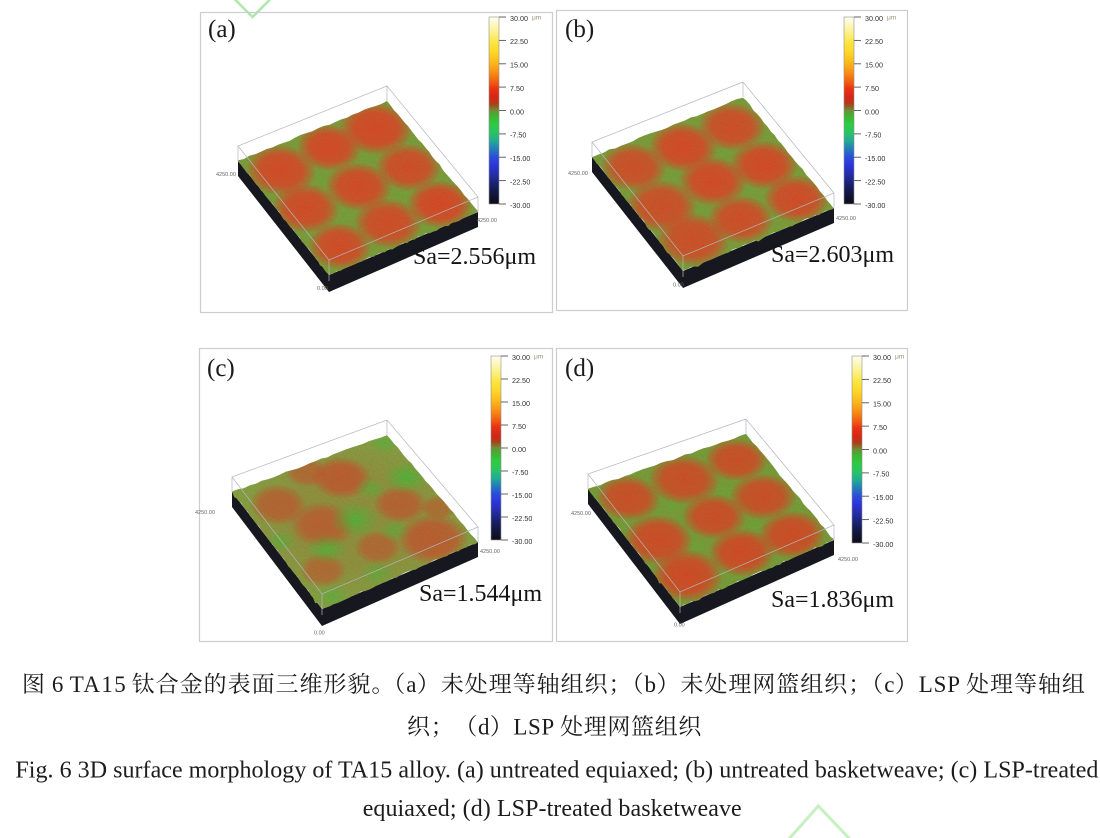 The width and height of the screenshot is (1100, 838). What do you see at coordinates (474, 257) in the screenshot?
I see `svg-text: Sa=2.556μm` at bounding box center [474, 257].